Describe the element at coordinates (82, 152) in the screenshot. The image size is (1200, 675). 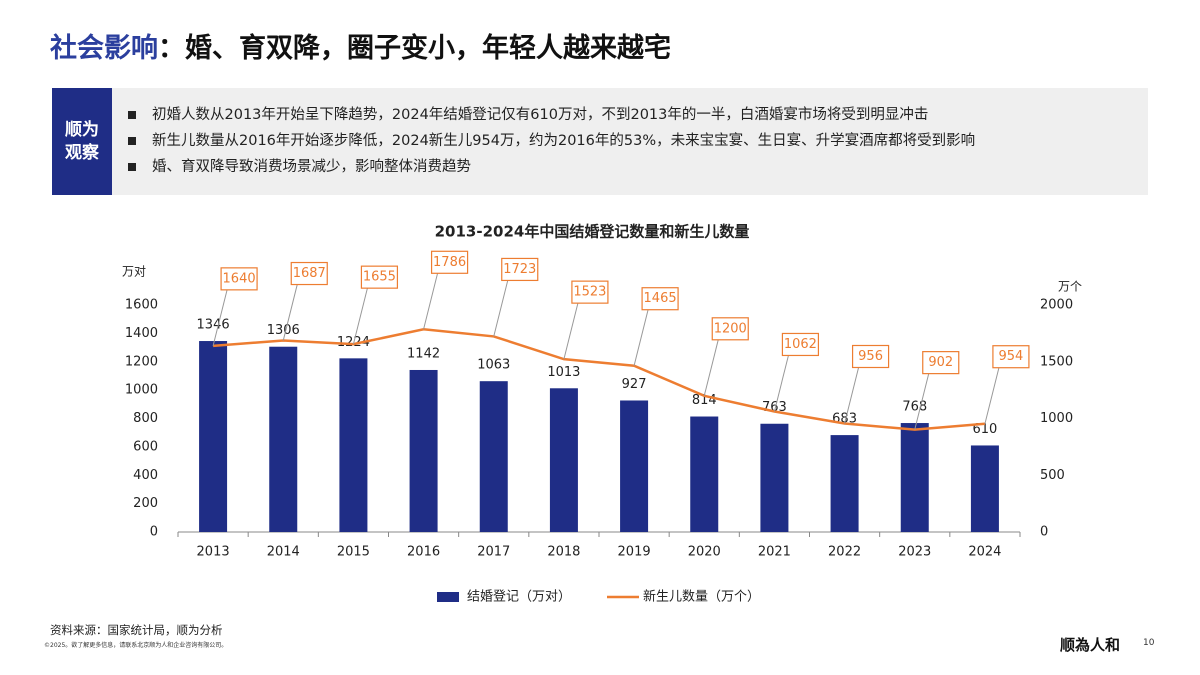
I see `tag-line: 观察` at that location.